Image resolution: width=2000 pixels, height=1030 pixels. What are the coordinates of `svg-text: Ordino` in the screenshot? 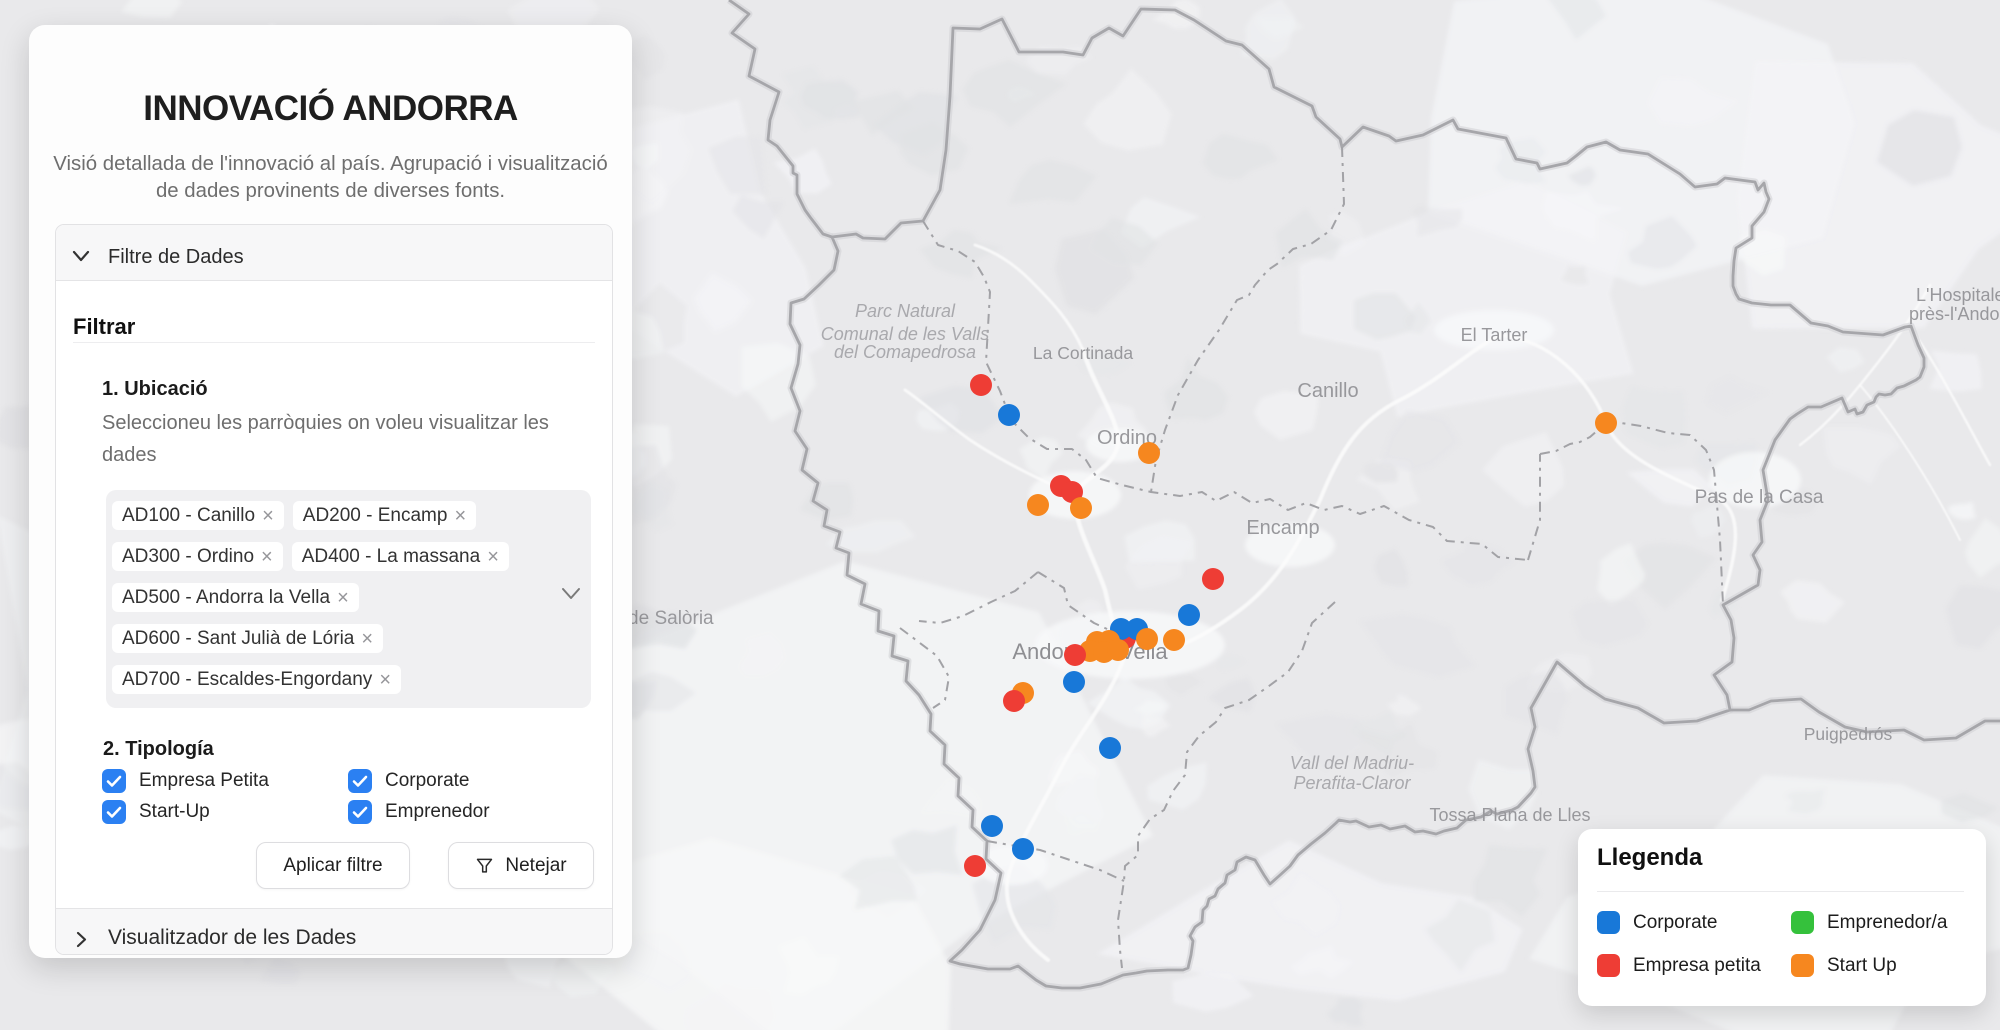 It's located at (1127, 438).